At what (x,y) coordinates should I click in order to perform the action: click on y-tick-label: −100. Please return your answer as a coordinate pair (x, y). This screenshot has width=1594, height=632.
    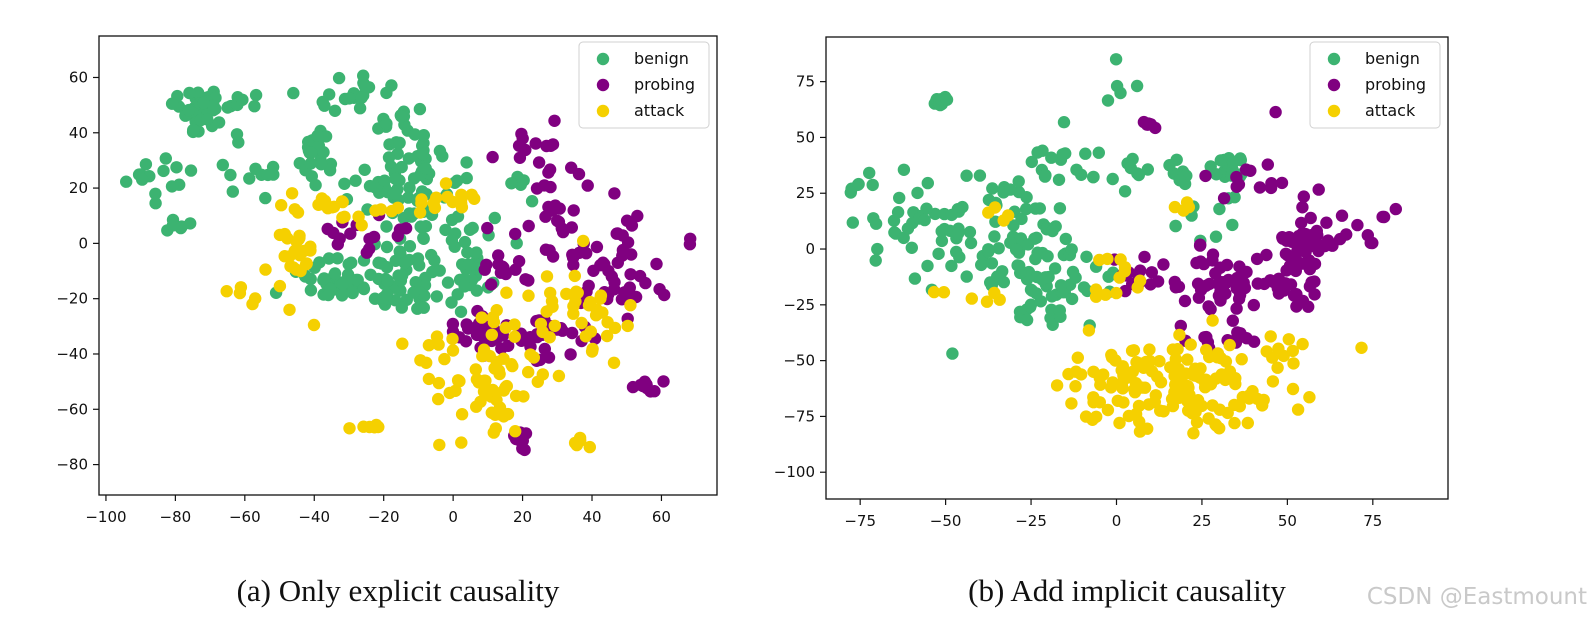
    Looking at the image, I should click on (794, 472).